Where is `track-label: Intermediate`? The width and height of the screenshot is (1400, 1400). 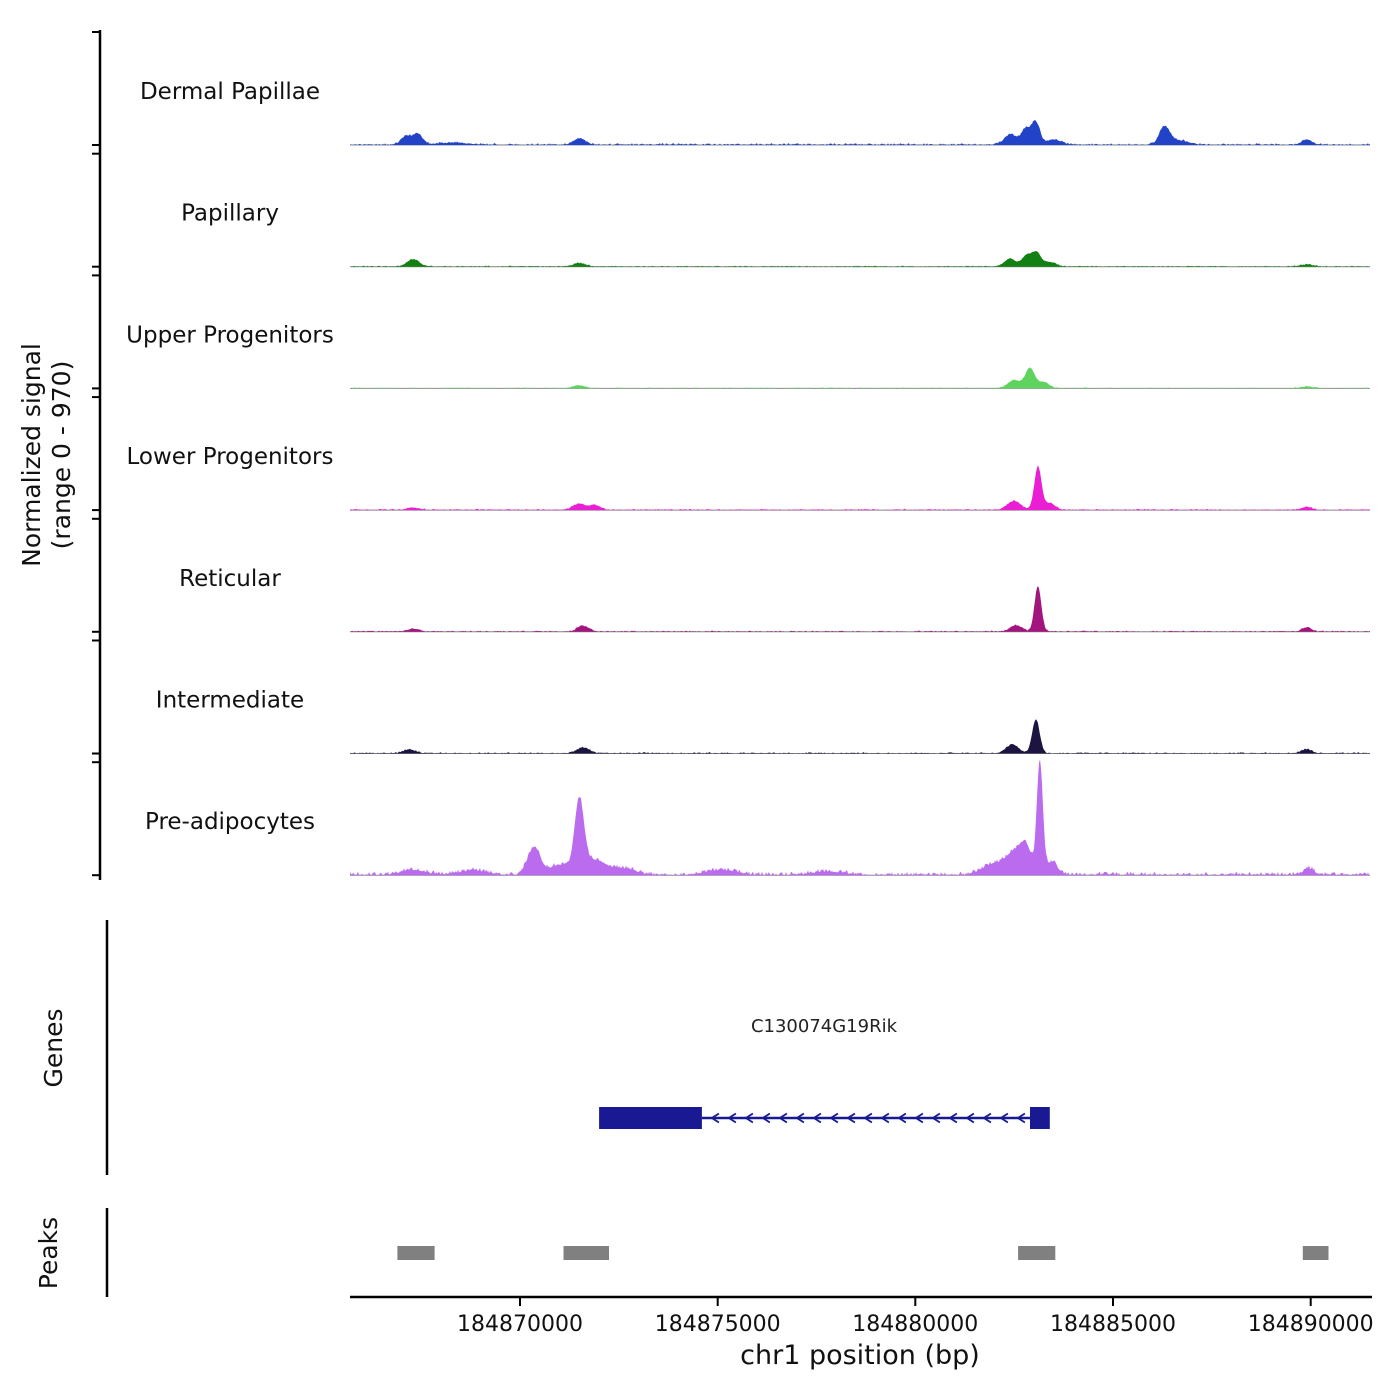
track-label: Intermediate is located at coordinates (230, 701).